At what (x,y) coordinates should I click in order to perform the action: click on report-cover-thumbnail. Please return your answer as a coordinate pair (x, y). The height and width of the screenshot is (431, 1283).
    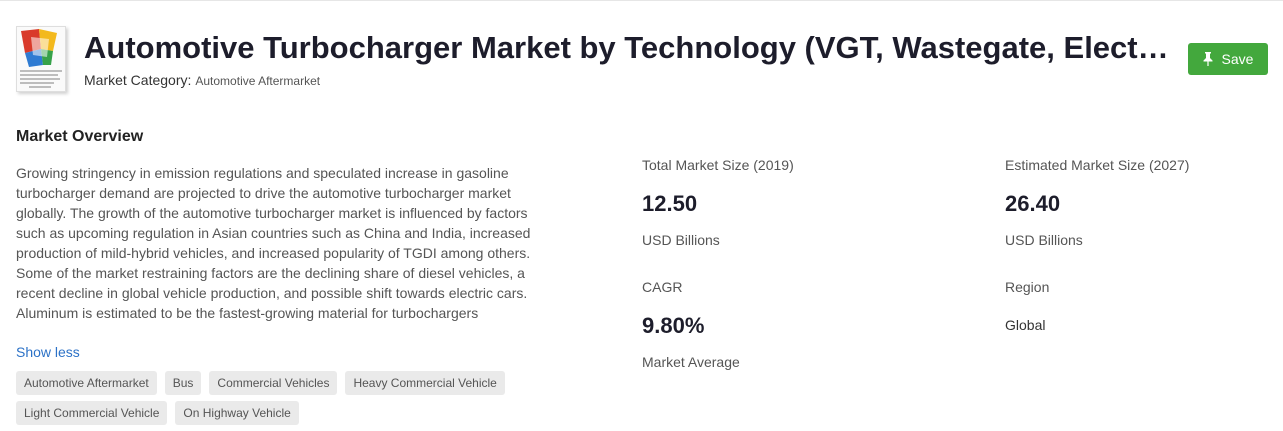
    Looking at the image, I should click on (41, 59).